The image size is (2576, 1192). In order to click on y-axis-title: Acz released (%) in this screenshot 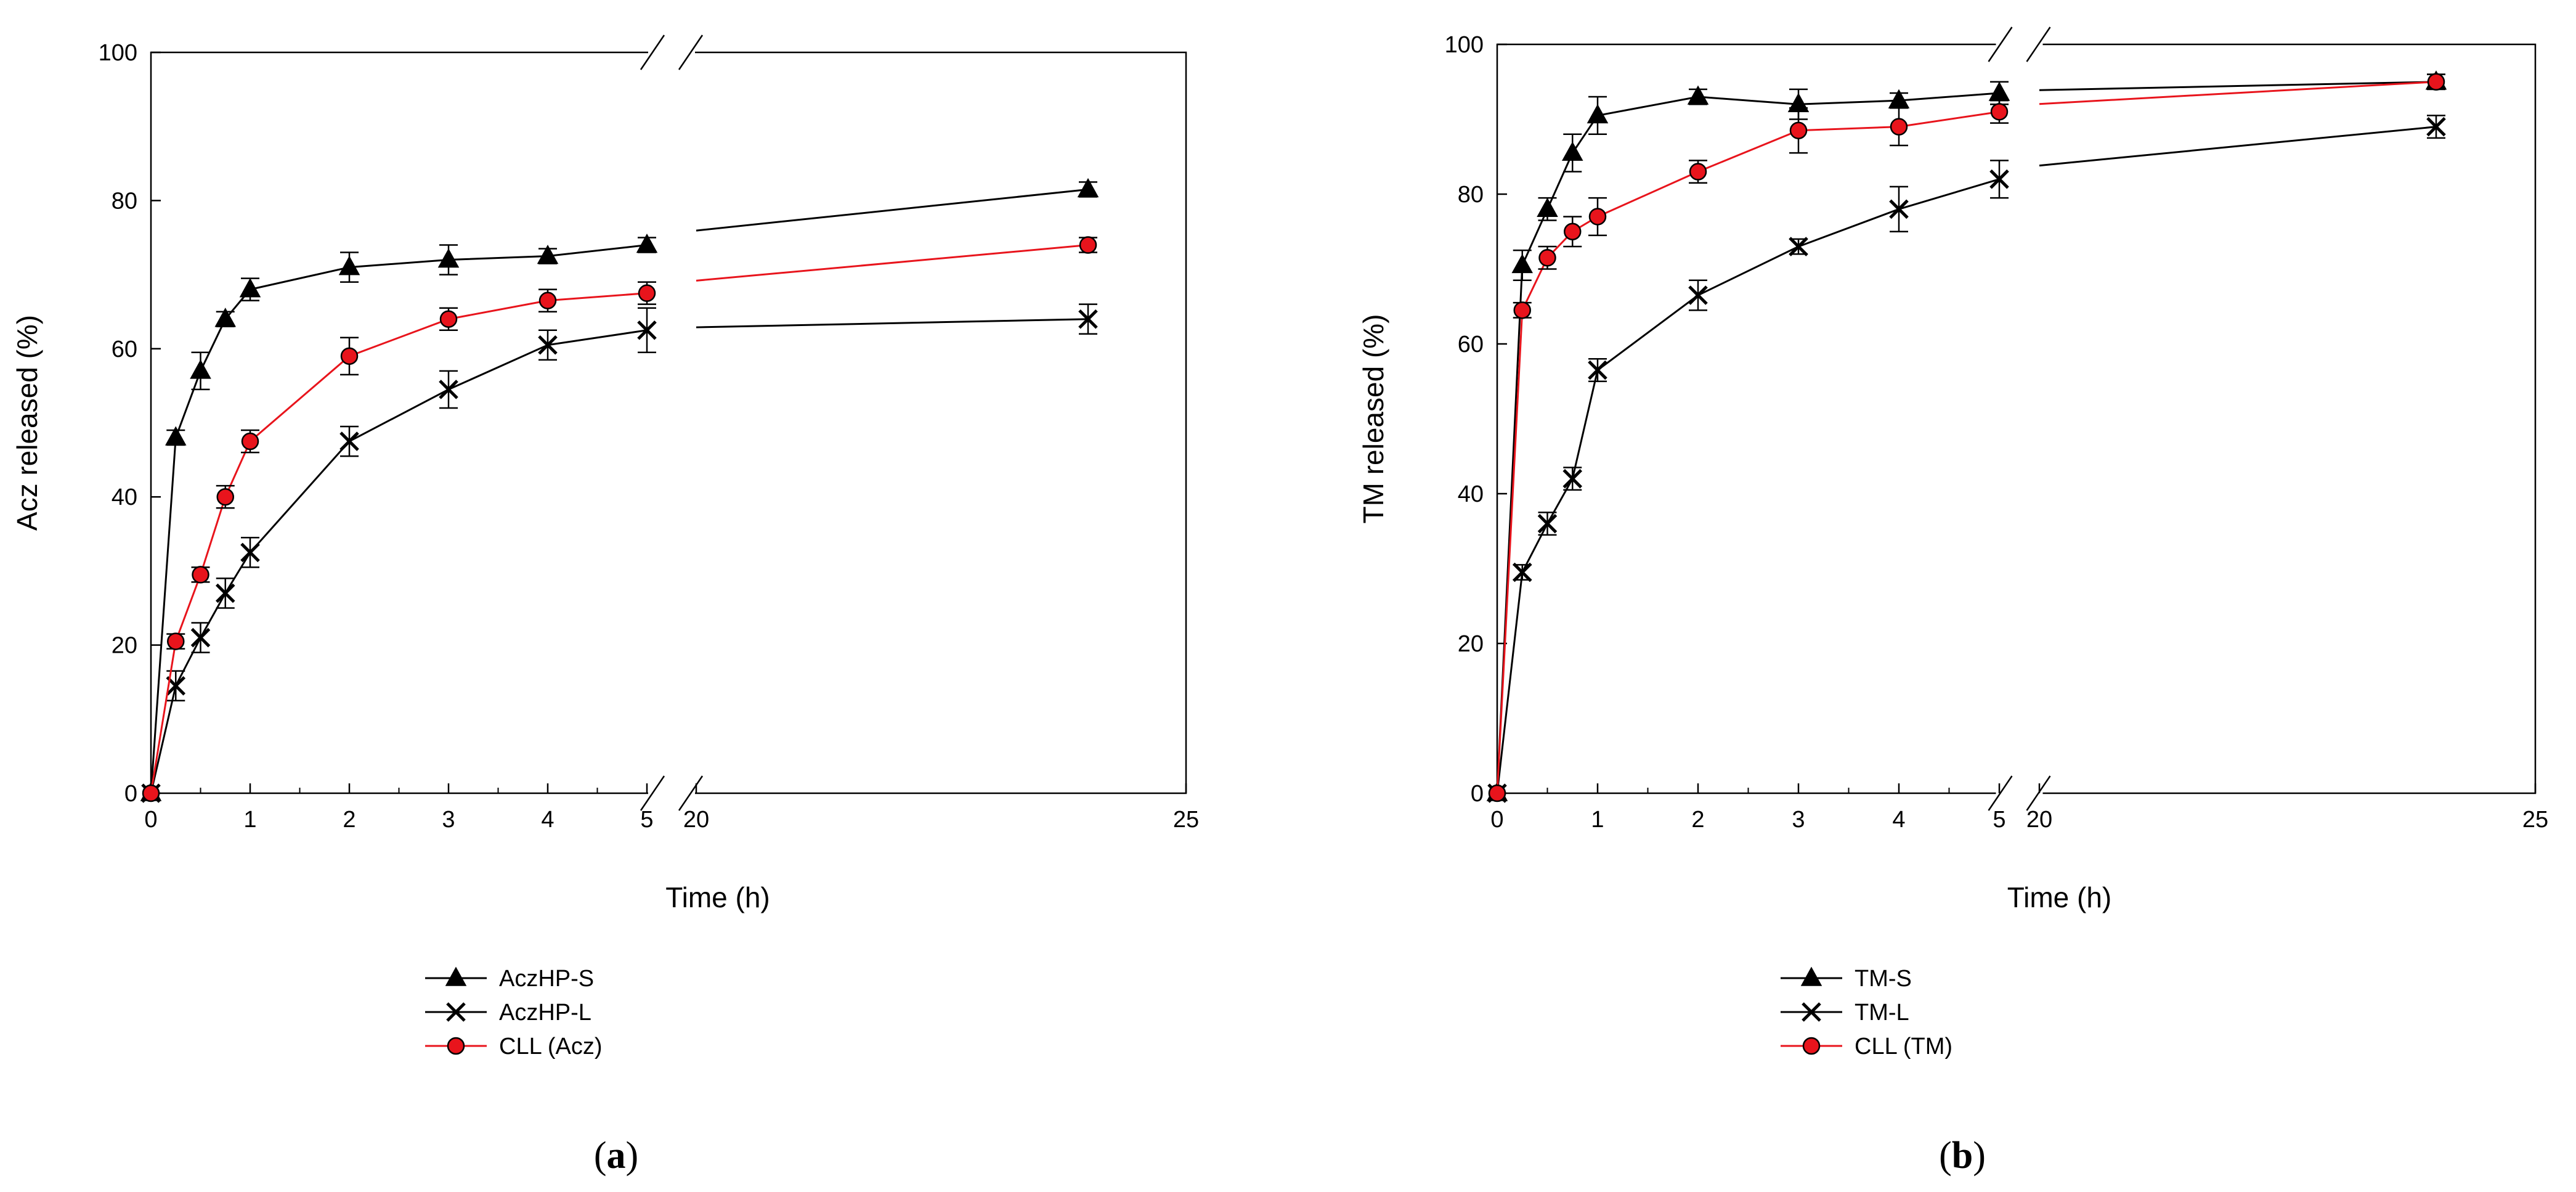, I will do `click(27, 423)`.